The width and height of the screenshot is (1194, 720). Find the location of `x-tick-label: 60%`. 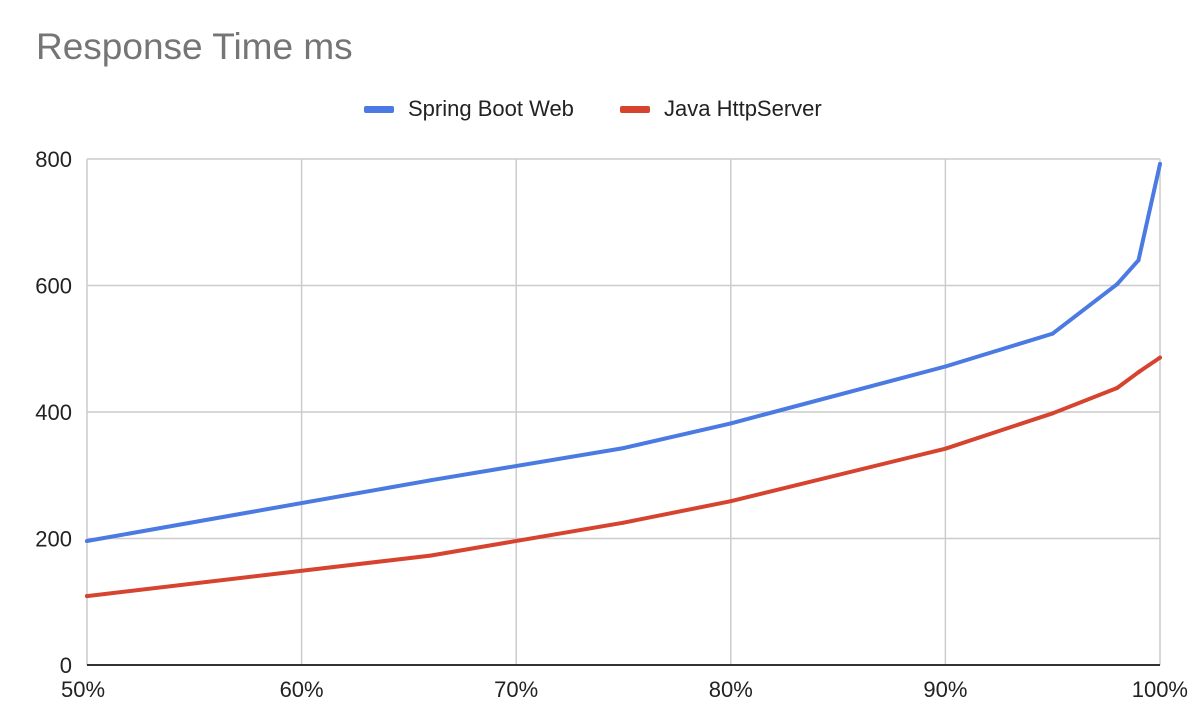

x-tick-label: 60% is located at coordinates (302, 689).